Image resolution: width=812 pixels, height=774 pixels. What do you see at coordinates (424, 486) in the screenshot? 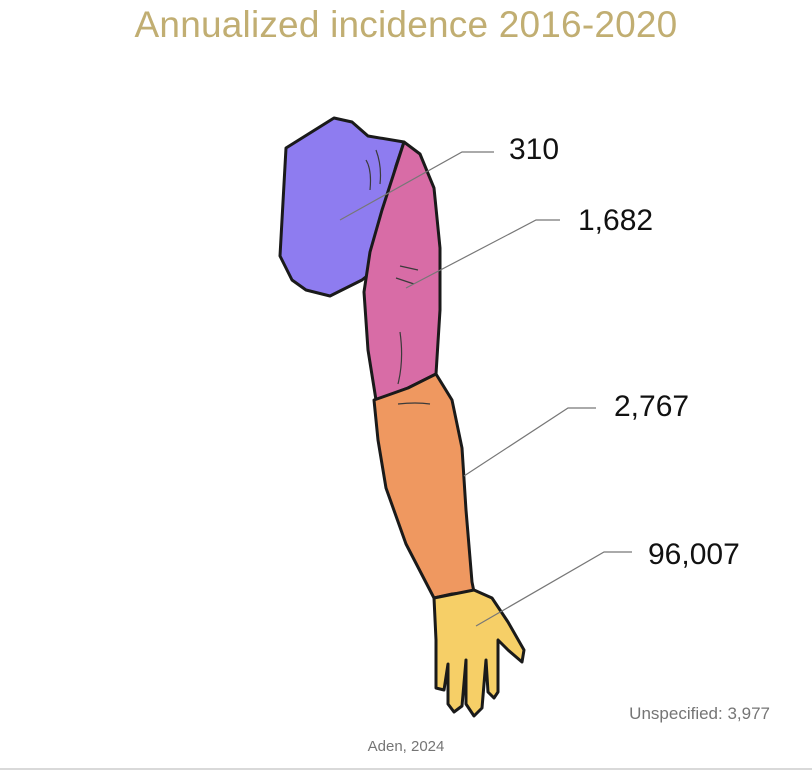
I see `forearm-segment` at bounding box center [424, 486].